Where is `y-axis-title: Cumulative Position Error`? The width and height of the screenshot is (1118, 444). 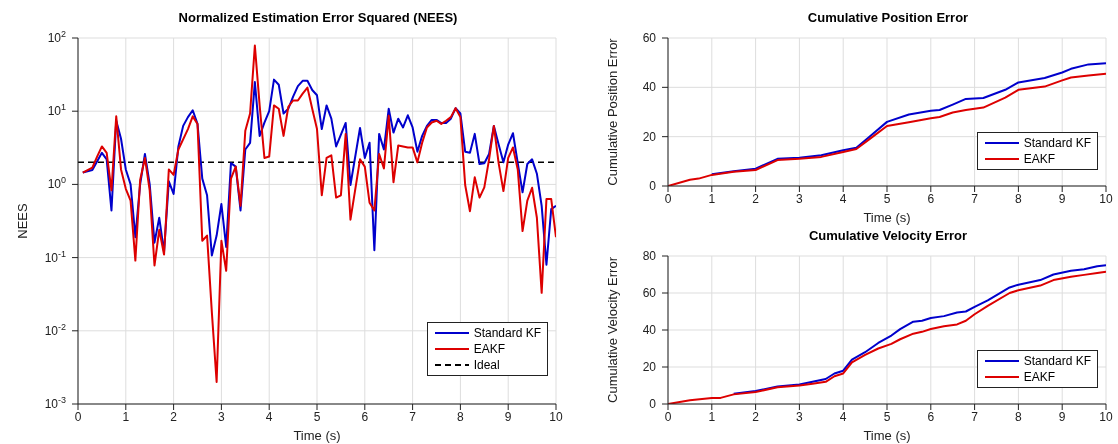 y-axis-title: Cumulative Position Error is located at coordinates (612, 111).